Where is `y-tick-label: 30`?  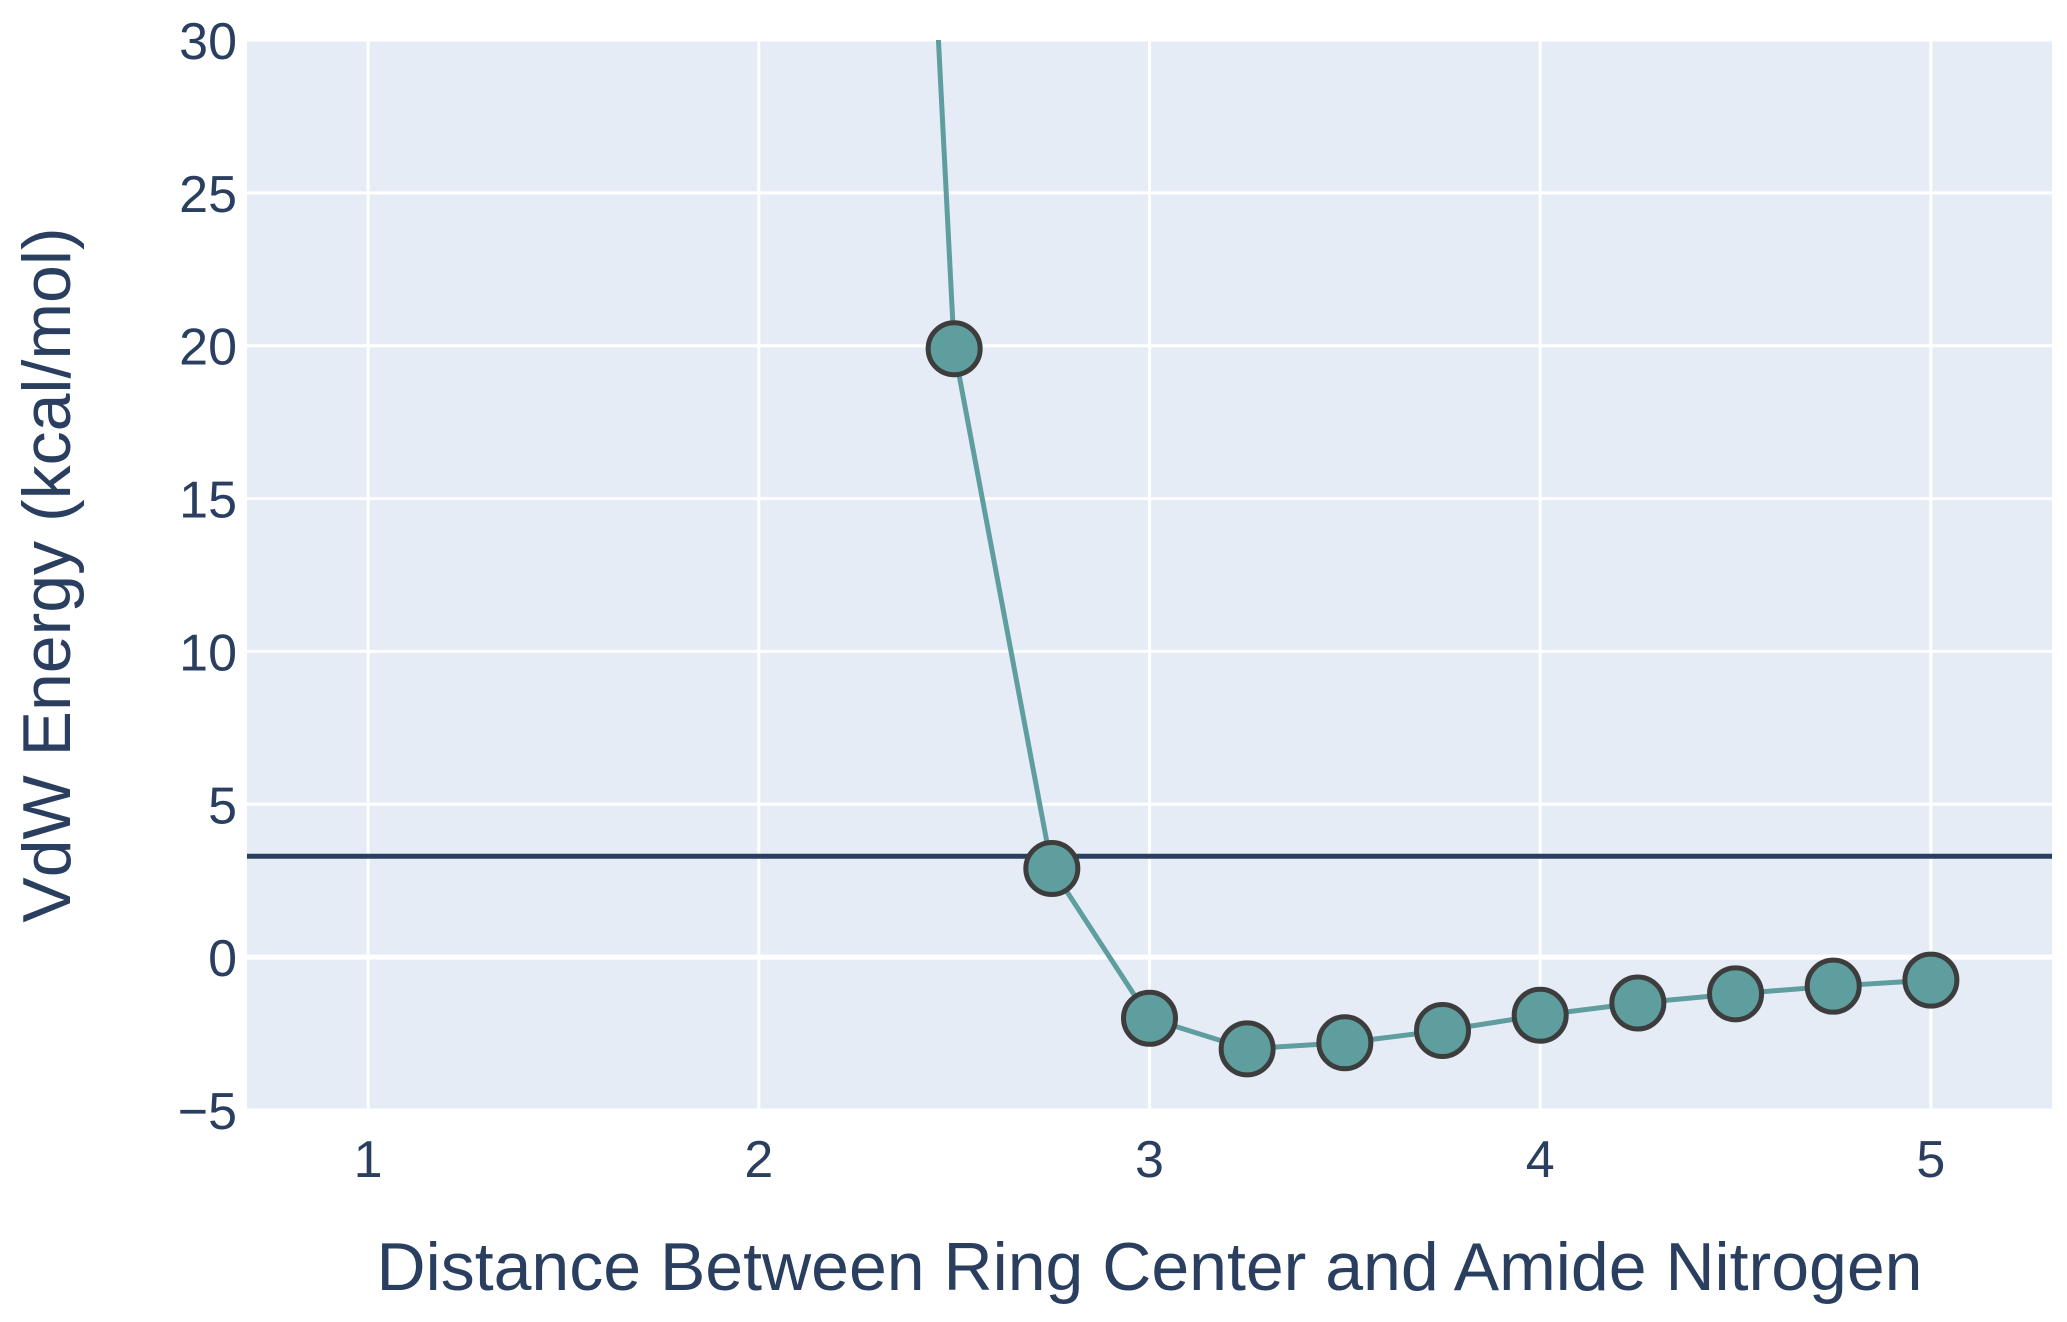 y-tick-label: 30 is located at coordinates (208, 42).